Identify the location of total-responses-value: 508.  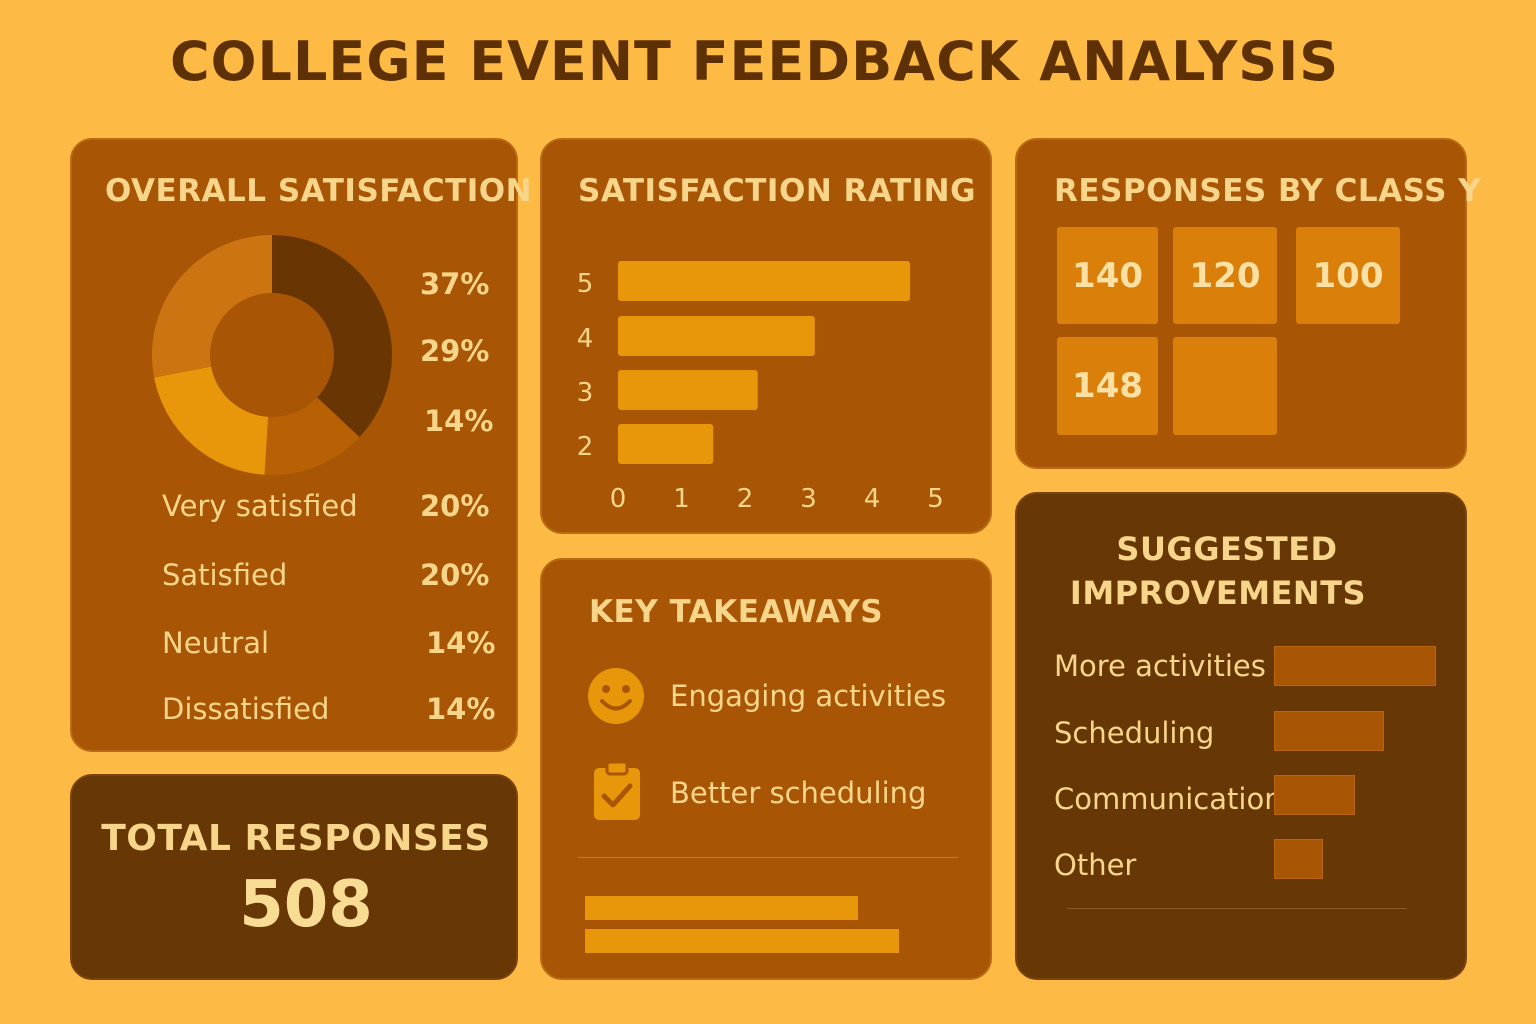
(306, 905).